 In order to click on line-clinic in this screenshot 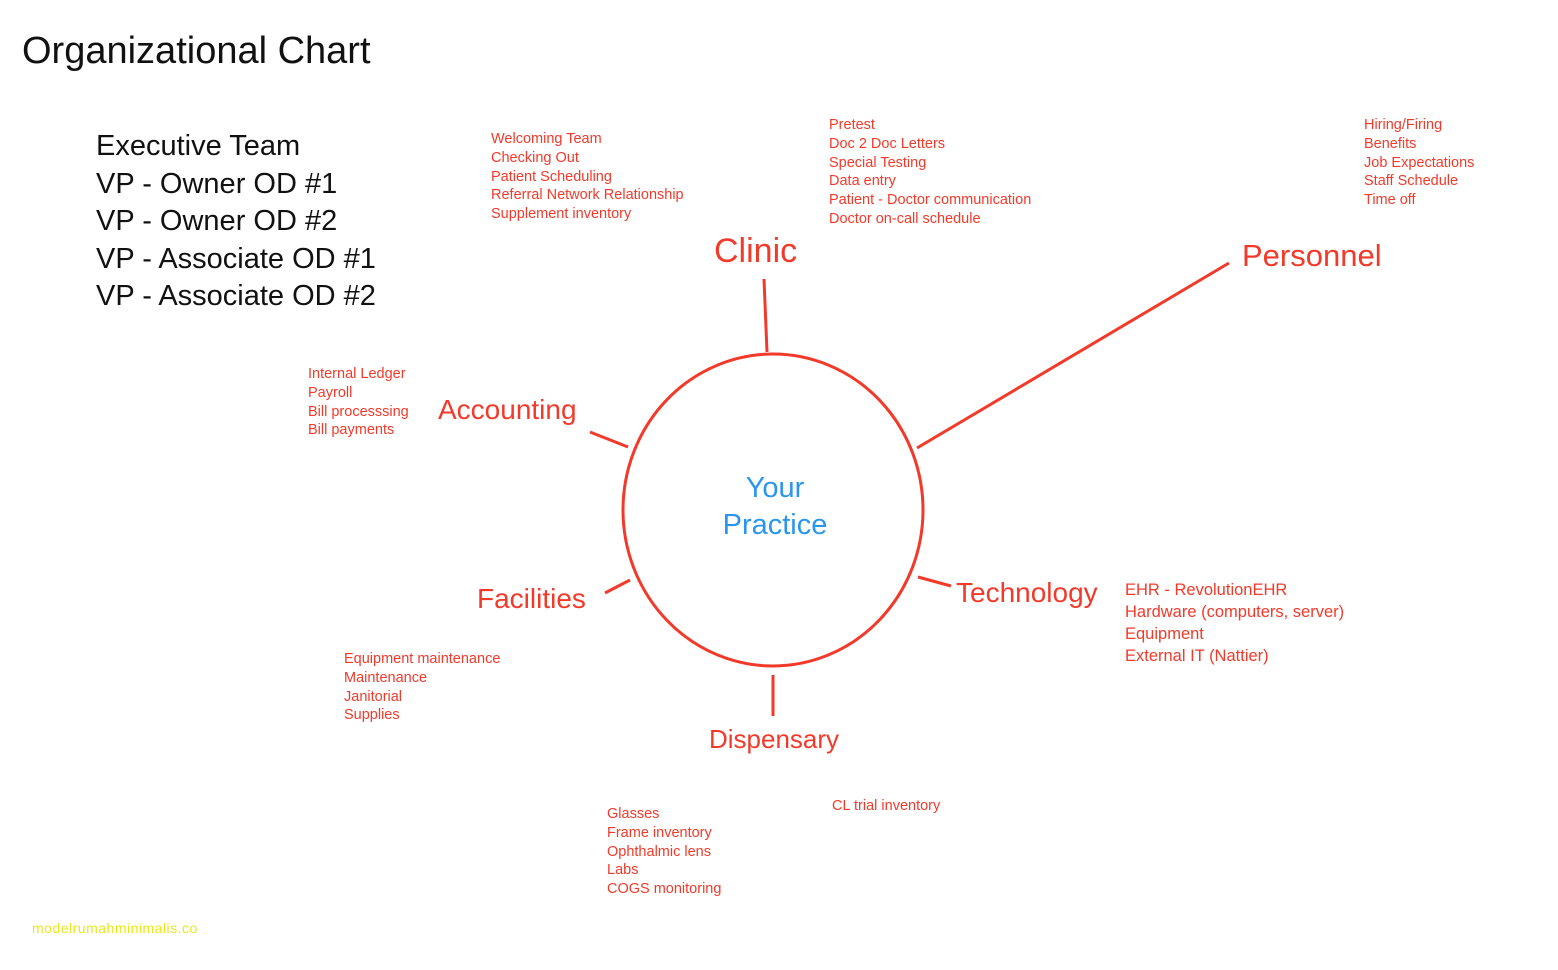, I will do `click(765, 315)`.